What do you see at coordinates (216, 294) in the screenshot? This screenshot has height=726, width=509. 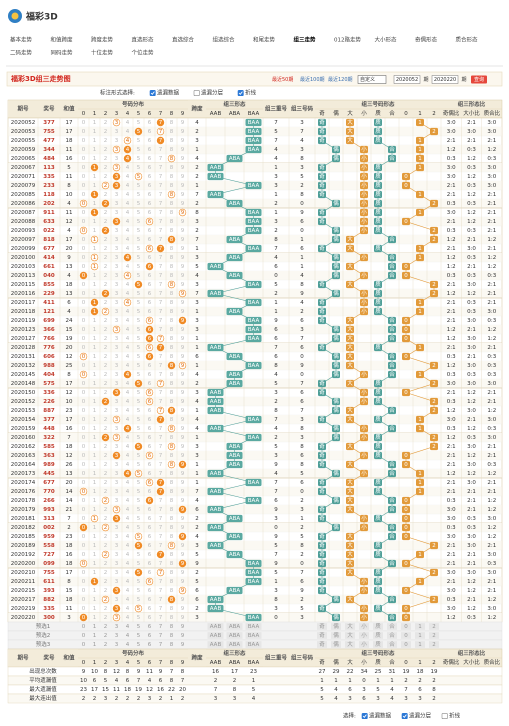 I see `form-hit: AAB` at bounding box center [216, 294].